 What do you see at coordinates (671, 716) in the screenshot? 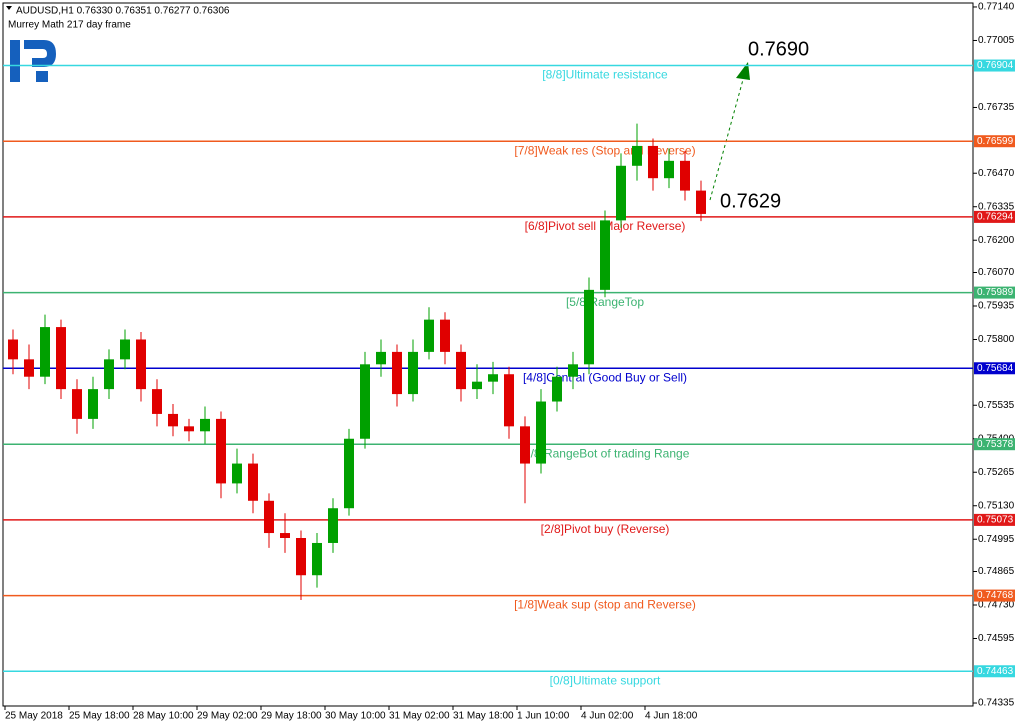
I see `x-tick-label: 4 Jun 18:00` at bounding box center [671, 716].